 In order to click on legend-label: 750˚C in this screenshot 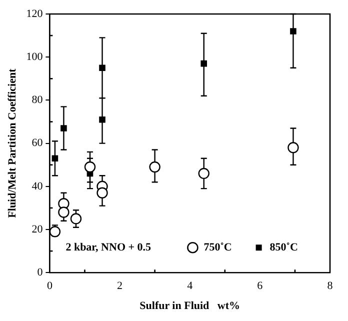, I will do `click(218, 247)`.